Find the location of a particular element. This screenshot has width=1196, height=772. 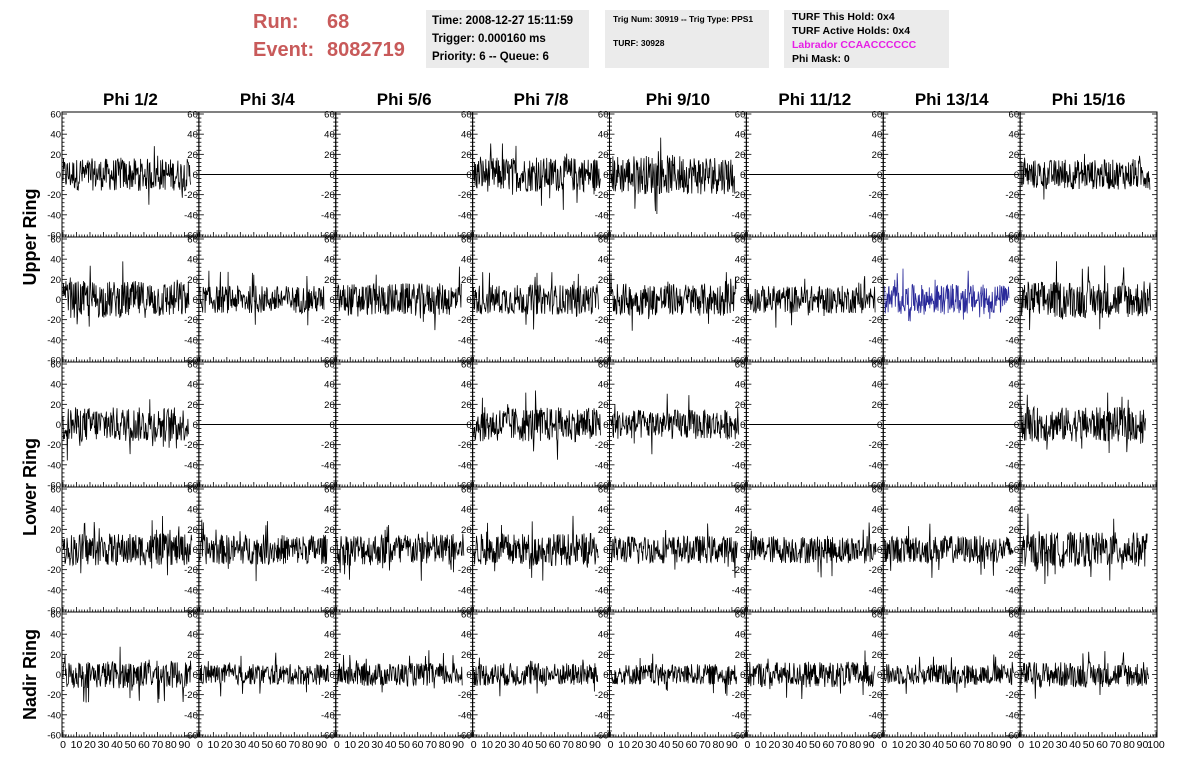

x-tick-label: 0 is located at coordinates (884, 745).